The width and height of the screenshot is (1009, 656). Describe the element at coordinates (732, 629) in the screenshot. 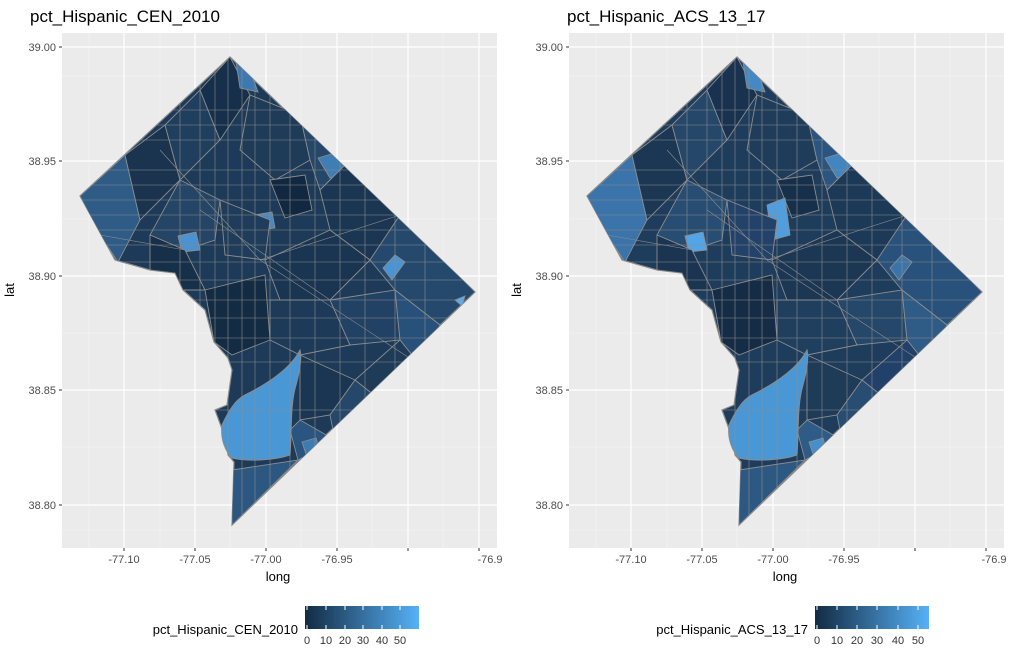

I see `legend-title: pct_Hispanic_ACS_13_17` at that location.